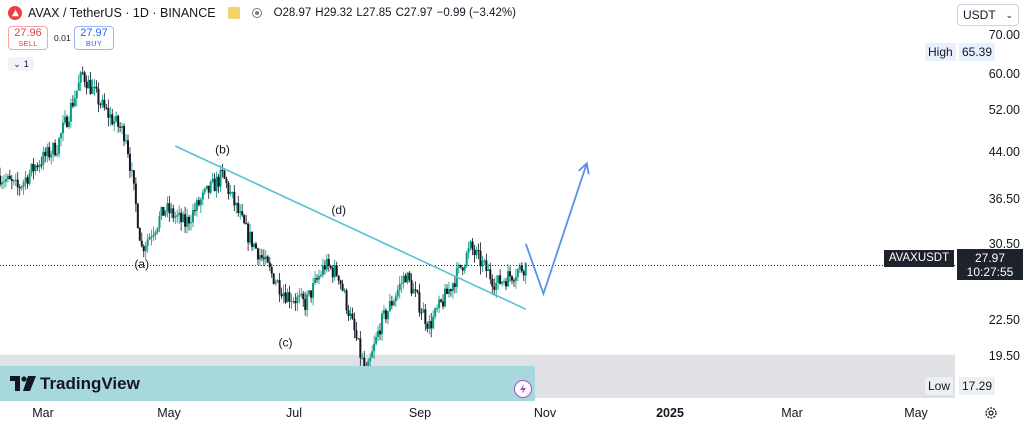 The height and width of the screenshot is (429, 1024). Describe the element at coordinates (420, 413) in the screenshot. I see `x-tick-label: Sep` at that location.